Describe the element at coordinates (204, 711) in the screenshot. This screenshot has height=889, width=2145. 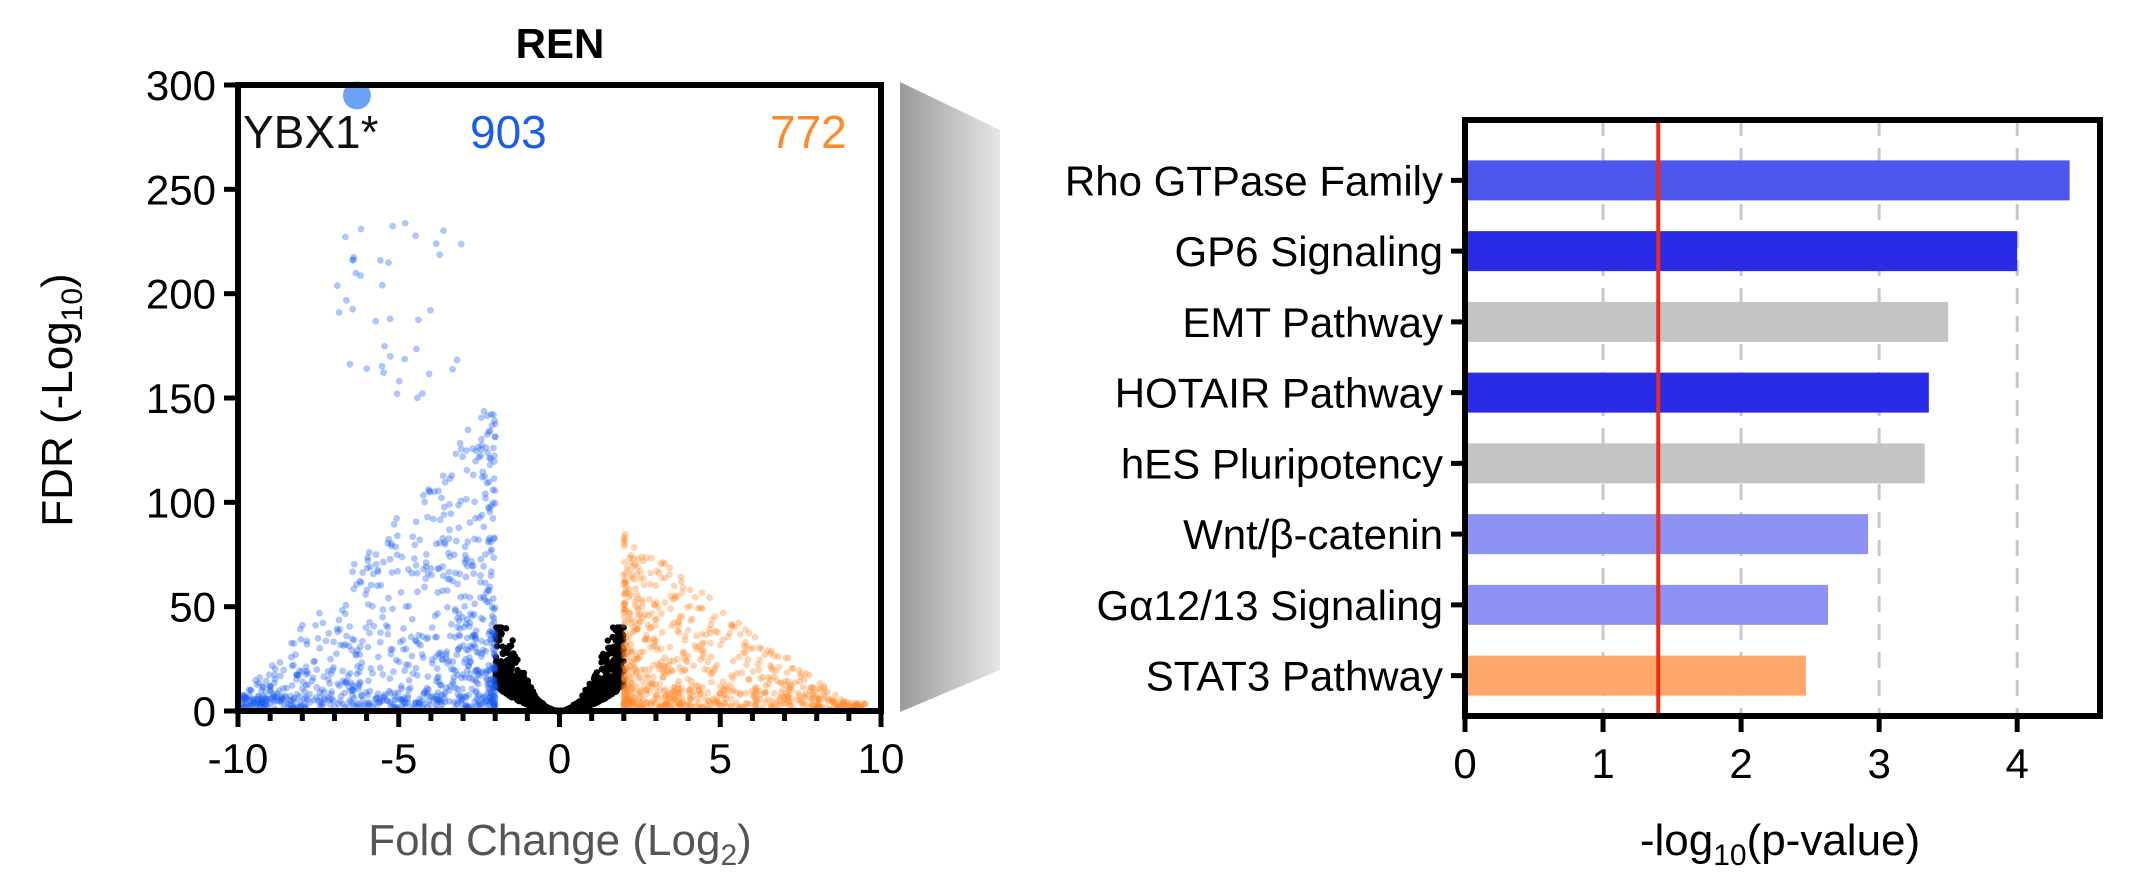
I see `volcano-y-tick-label: 0` at that location.